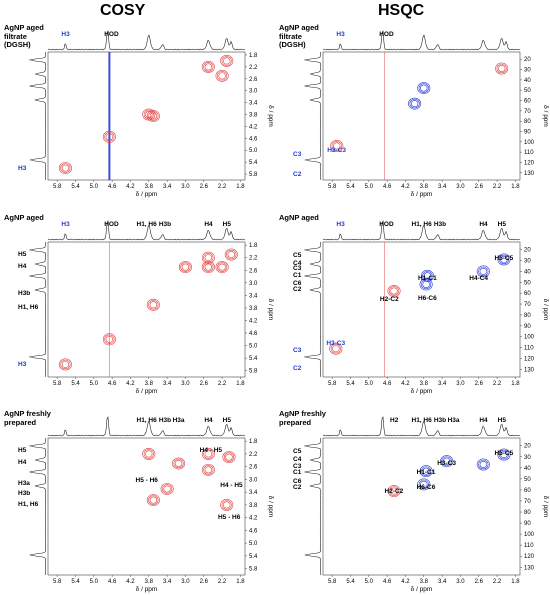 The image size is (550, 595). Describe the element at coordinates (529, 546) in the screenshot. I see `y-tick-label: 110` at that location.